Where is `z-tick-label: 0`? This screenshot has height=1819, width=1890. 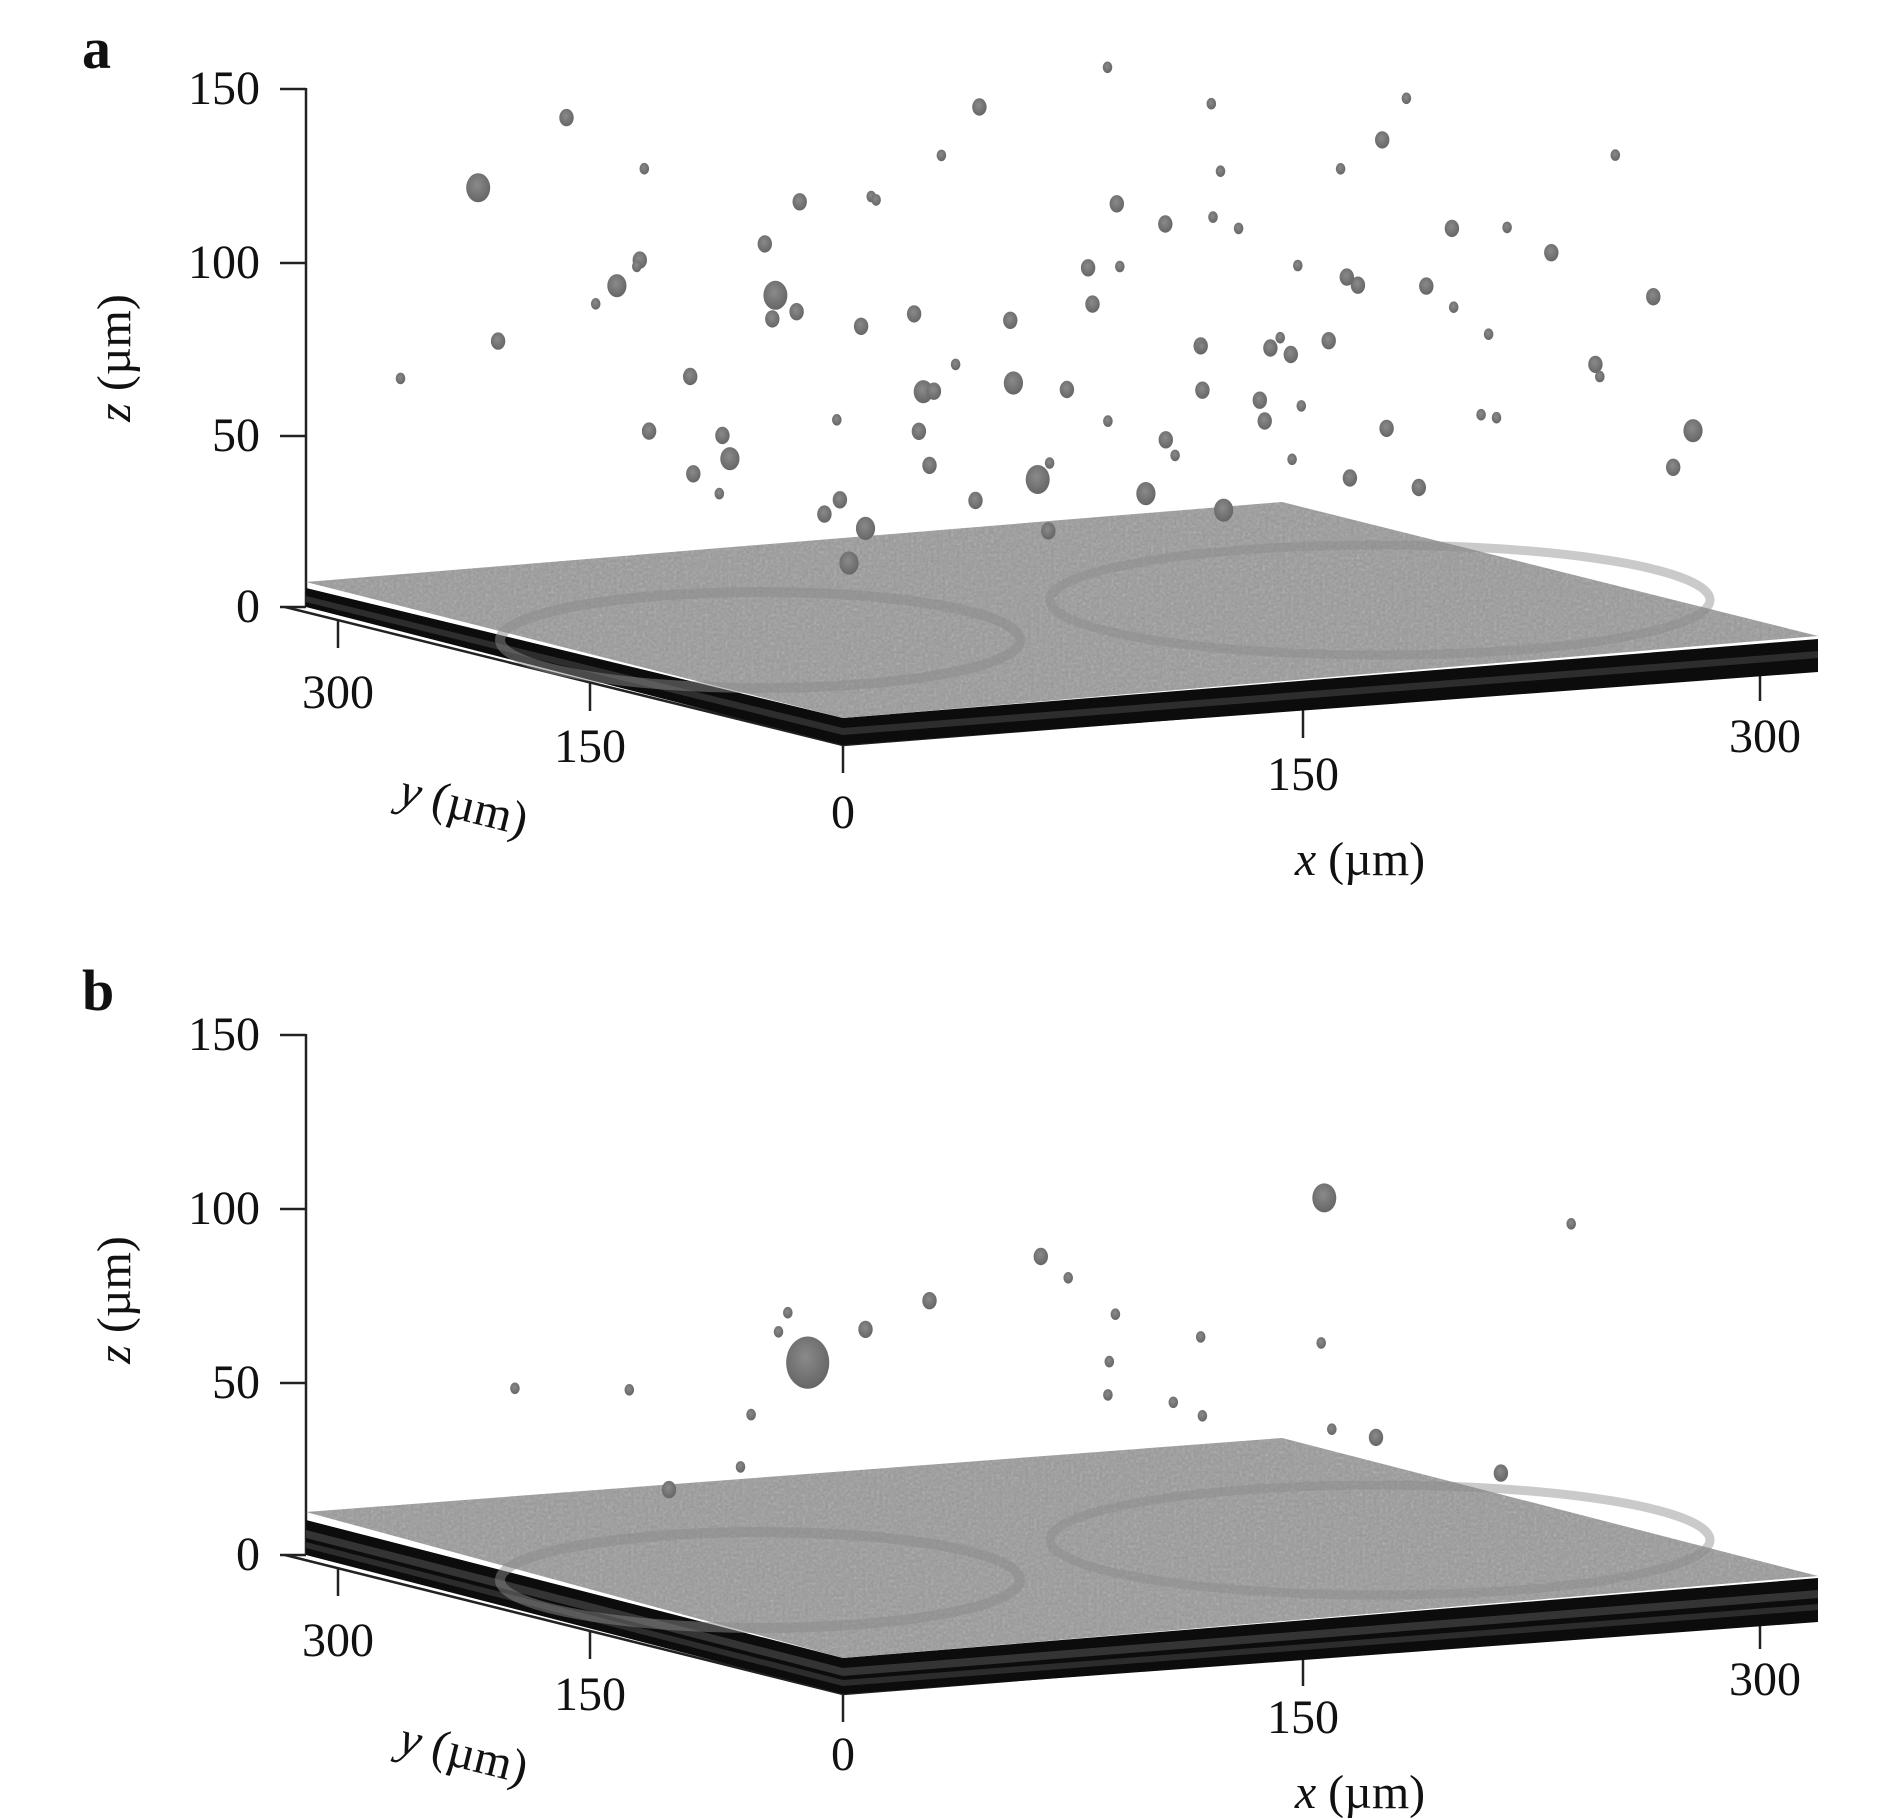
z-tick-label: 0 is located at coordinates (248, 606).